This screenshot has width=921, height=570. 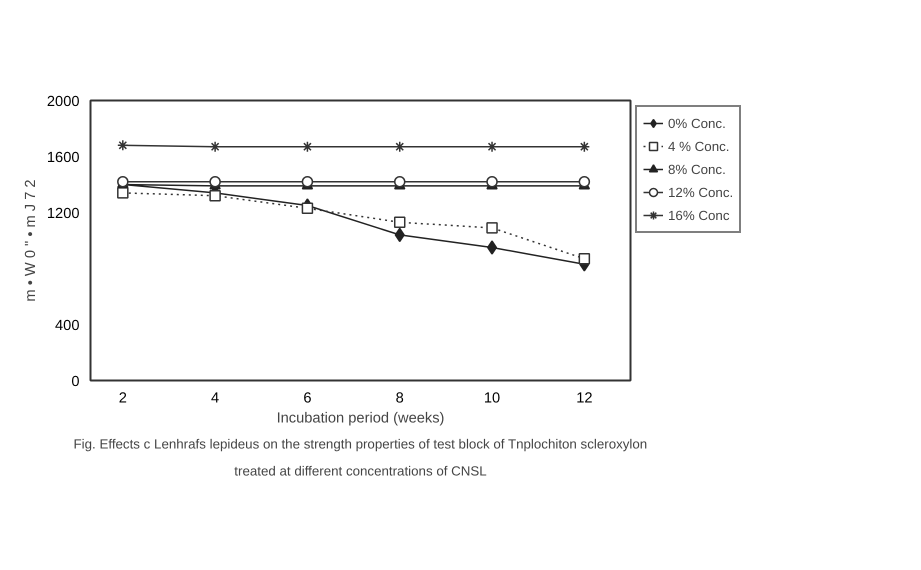 What do you see at coordinates (699, 146) in the screenshot?
I see `legend-label: 4 % Conc.` at bounding box center [699, 146].